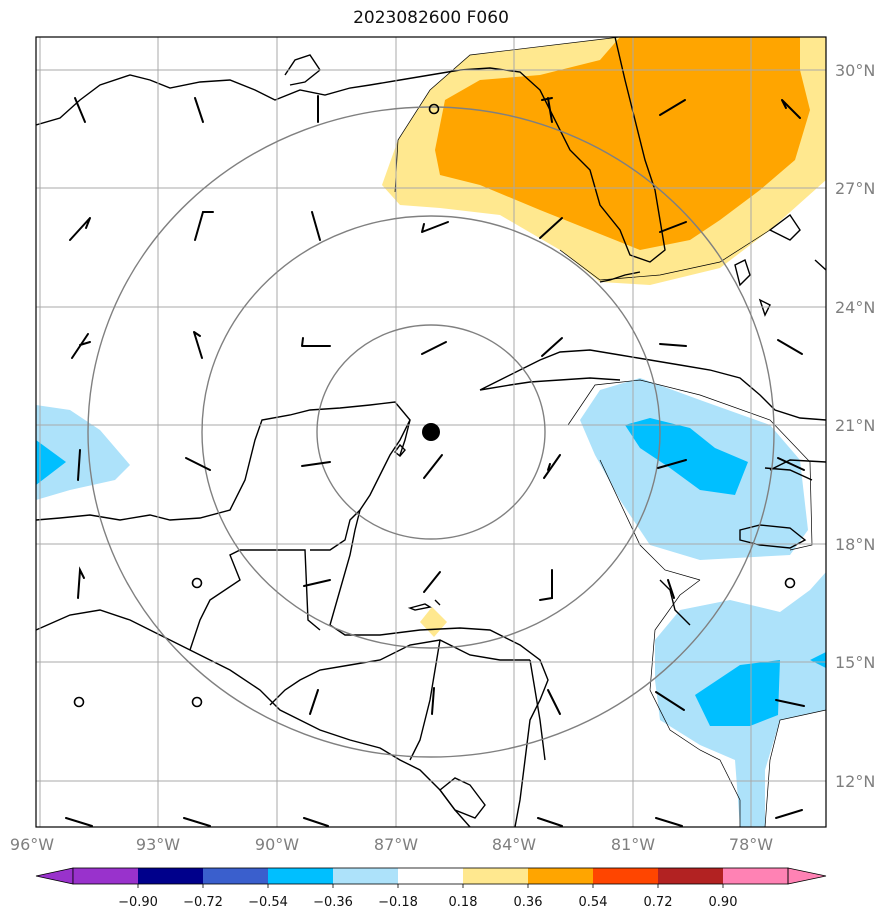 This screenshot has height=924, width=896. What do you see at coordinates (807, 876) in the screenshot?
I see `colorbar-high-extend` at bounding box center [807, 876].